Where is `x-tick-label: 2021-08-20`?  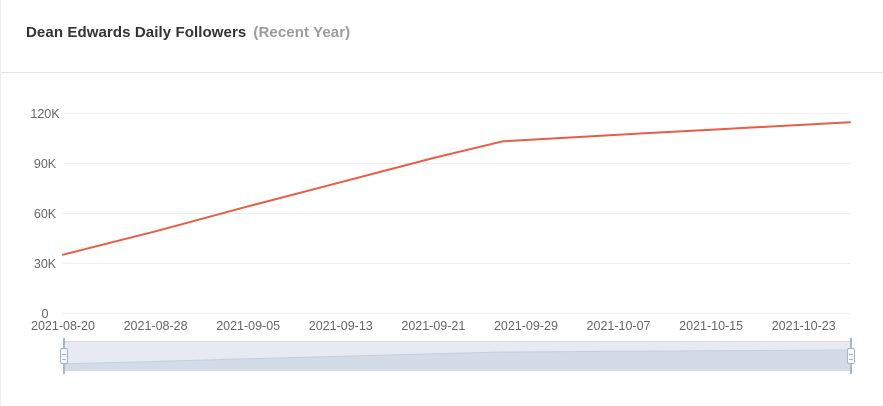 x-tick-label: 2021-08-20 is located at coordinates (63, 326).